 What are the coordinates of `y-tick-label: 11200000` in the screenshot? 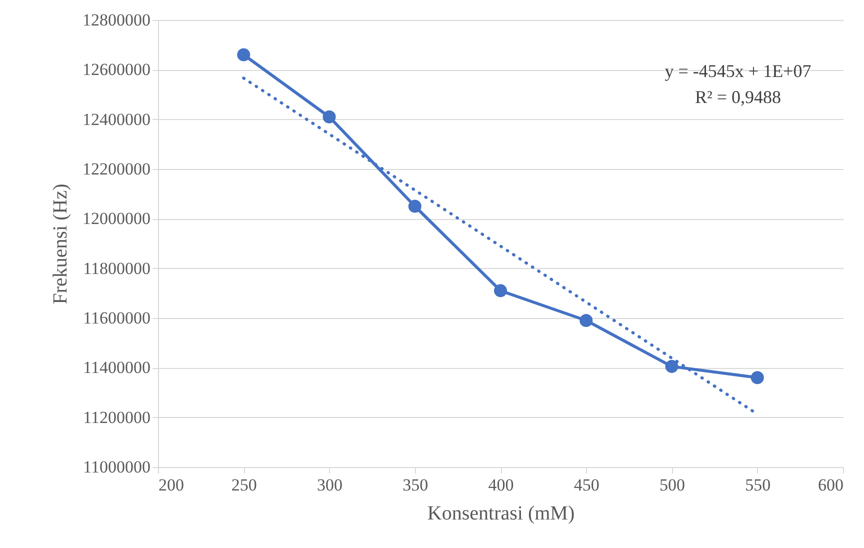 It's located at (116, 417).